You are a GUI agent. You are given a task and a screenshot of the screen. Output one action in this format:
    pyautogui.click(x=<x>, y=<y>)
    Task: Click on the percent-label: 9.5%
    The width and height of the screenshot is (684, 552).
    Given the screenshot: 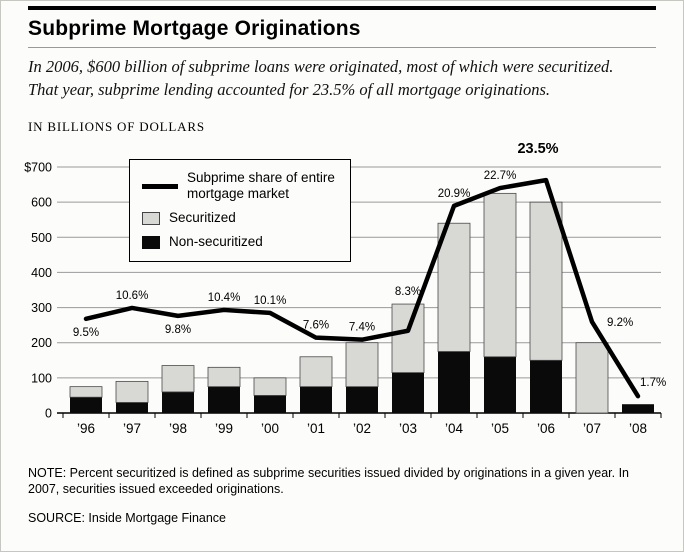 What is the action you would take?
    pyautogui.click(x=86, y=332)
    